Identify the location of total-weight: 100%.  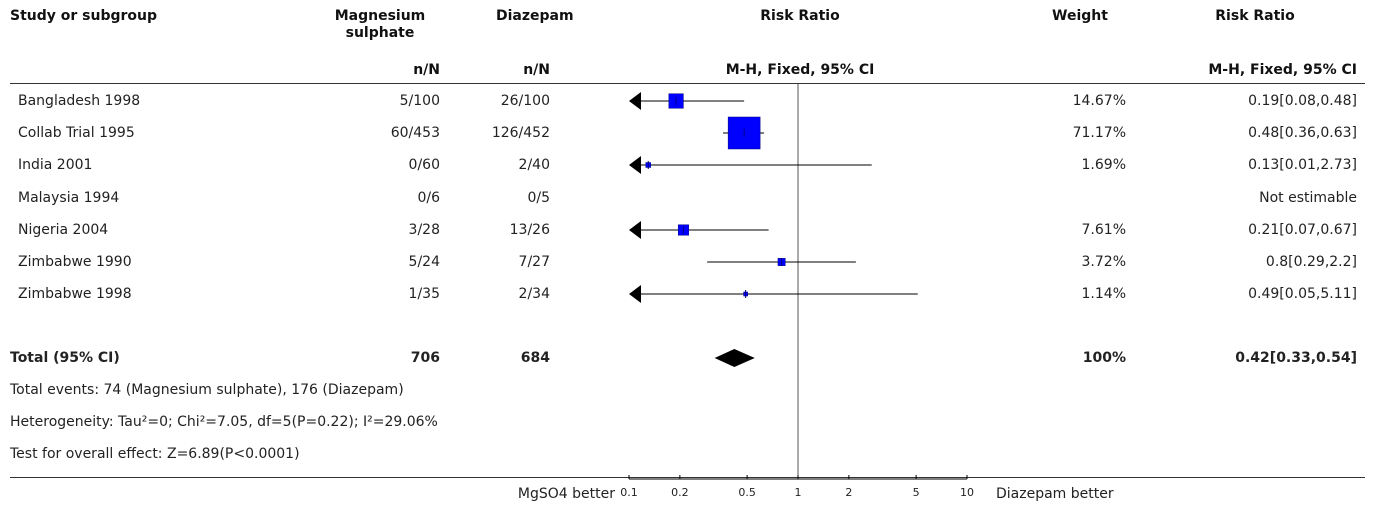
(1104, 358).